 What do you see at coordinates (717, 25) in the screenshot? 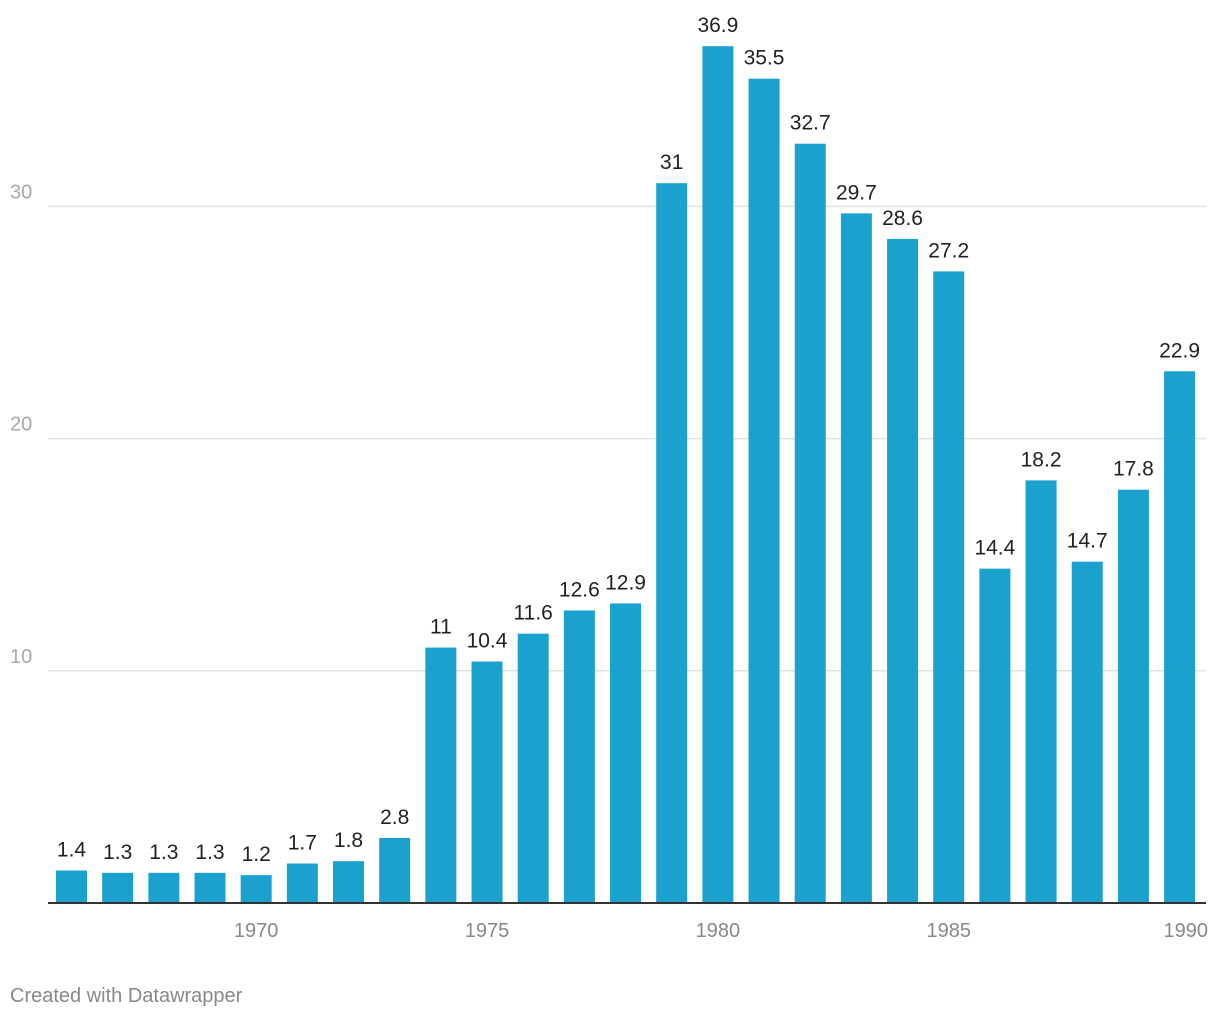
I see `value-label-1980: 36.9` at bounding box center [717, 25].